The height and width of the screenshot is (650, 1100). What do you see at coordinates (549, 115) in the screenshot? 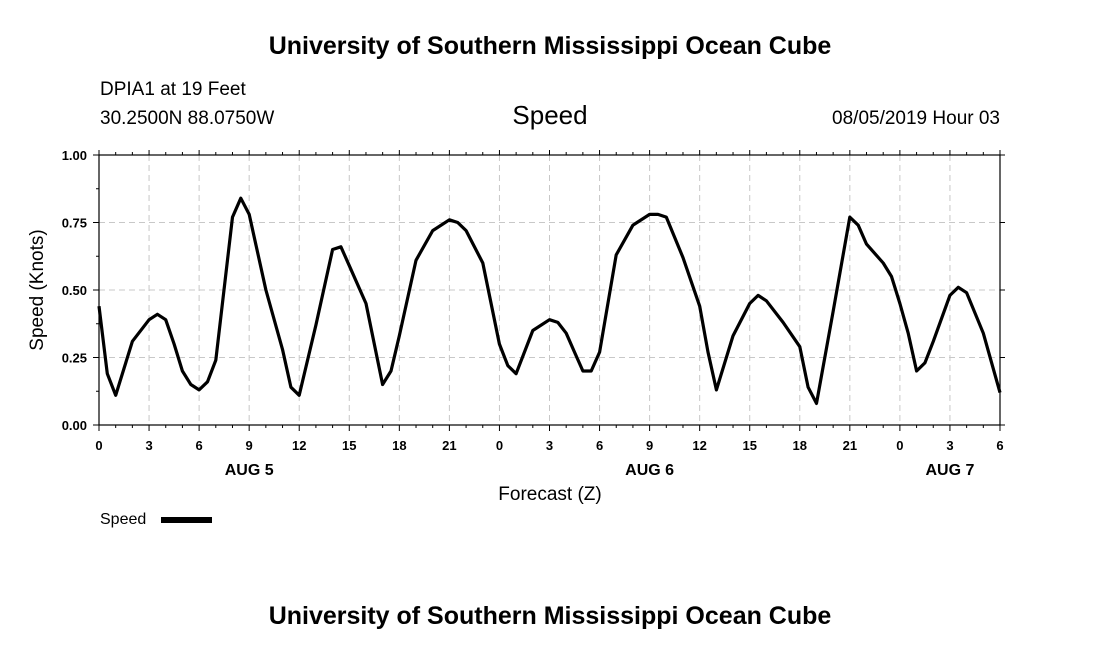
I see `chart-title: Speed` at bounding box center [549, 115].